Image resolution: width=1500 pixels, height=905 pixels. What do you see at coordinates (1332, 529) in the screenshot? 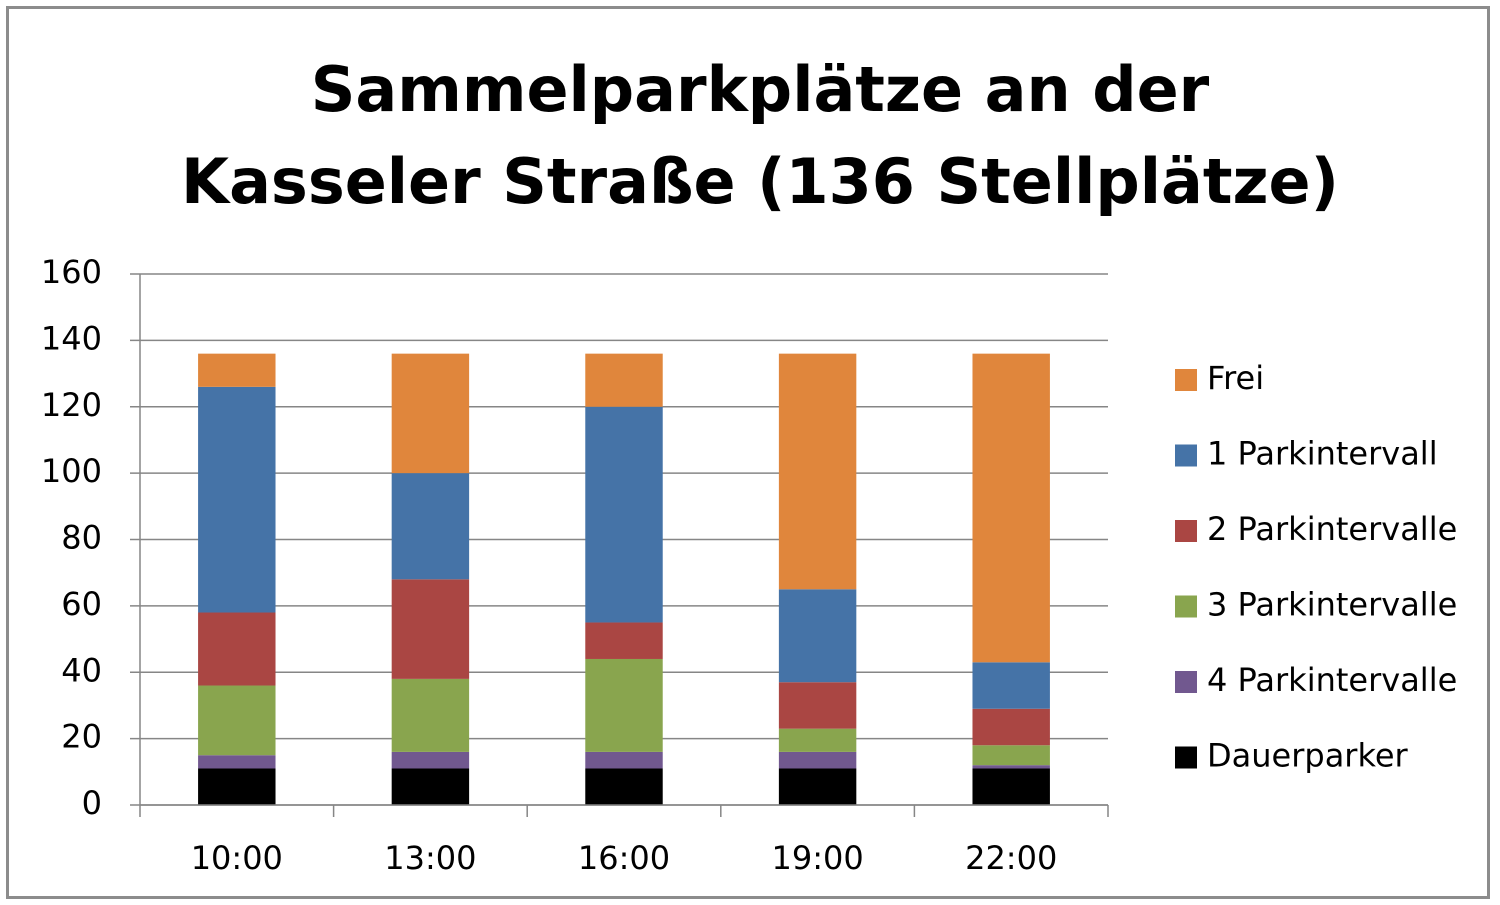
I see `legend-label: 2 Parkintervalle` at bounding box center [1332, 529].